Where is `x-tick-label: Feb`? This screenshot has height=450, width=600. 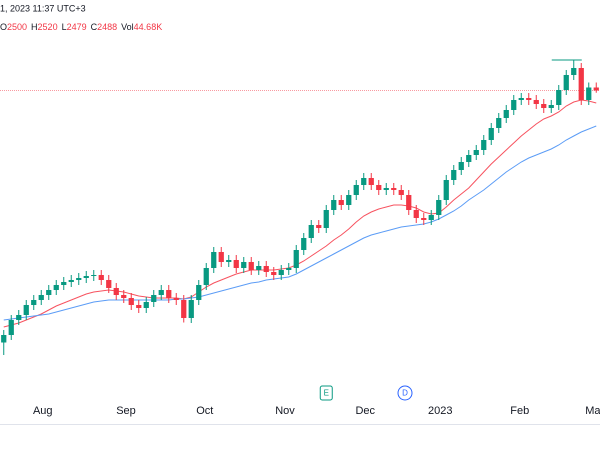
x-tick-label: Feb is located at coordinates (519, 411).